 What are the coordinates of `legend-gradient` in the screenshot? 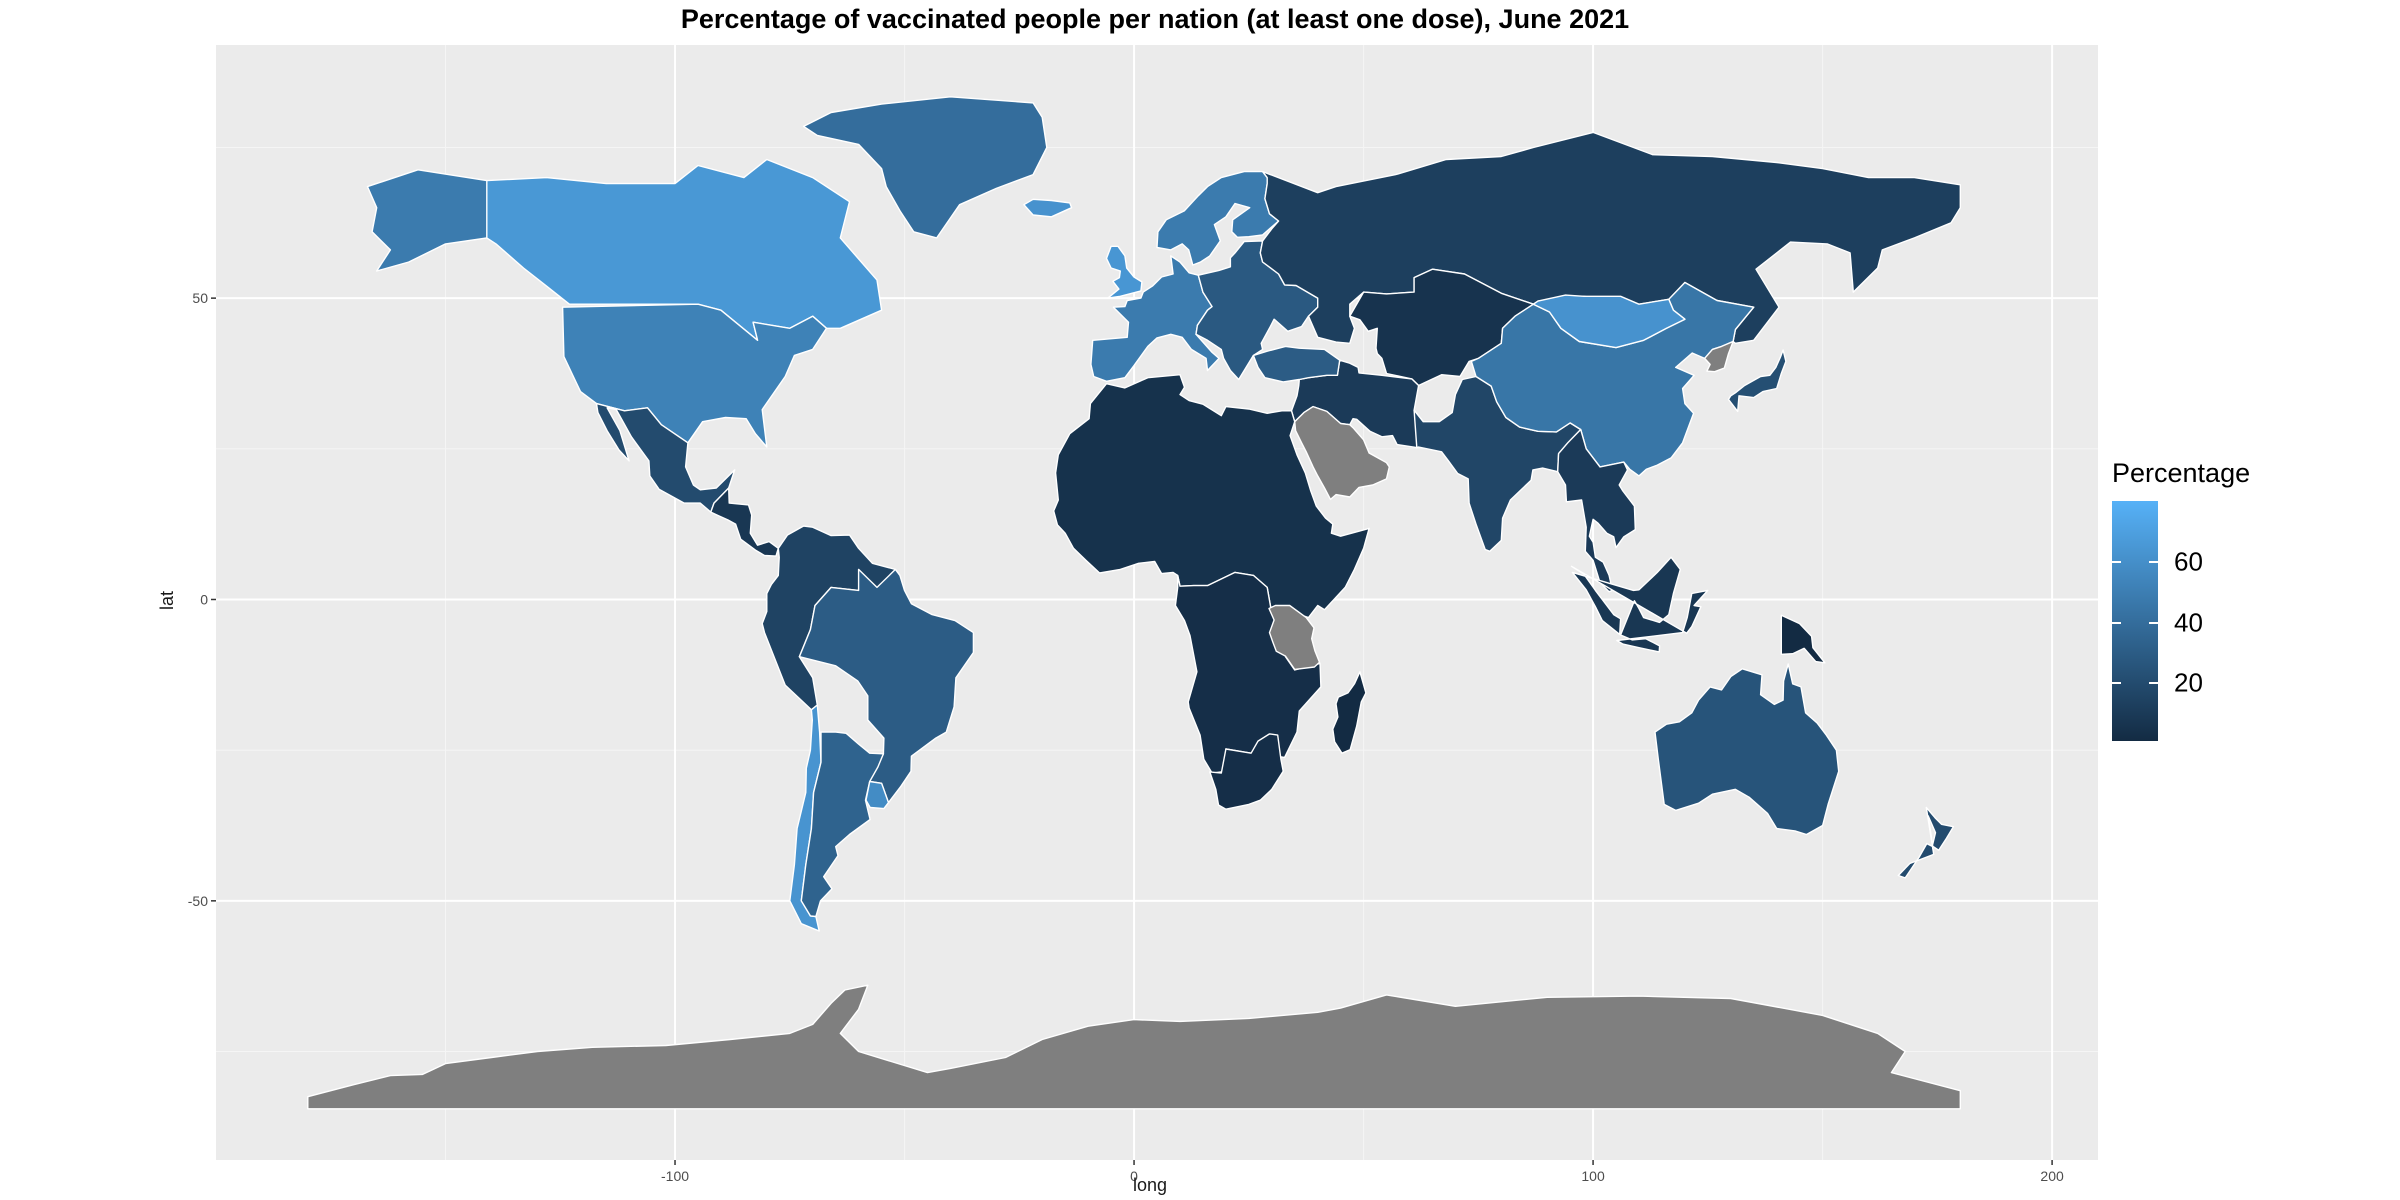 It's located at (2135, 621).